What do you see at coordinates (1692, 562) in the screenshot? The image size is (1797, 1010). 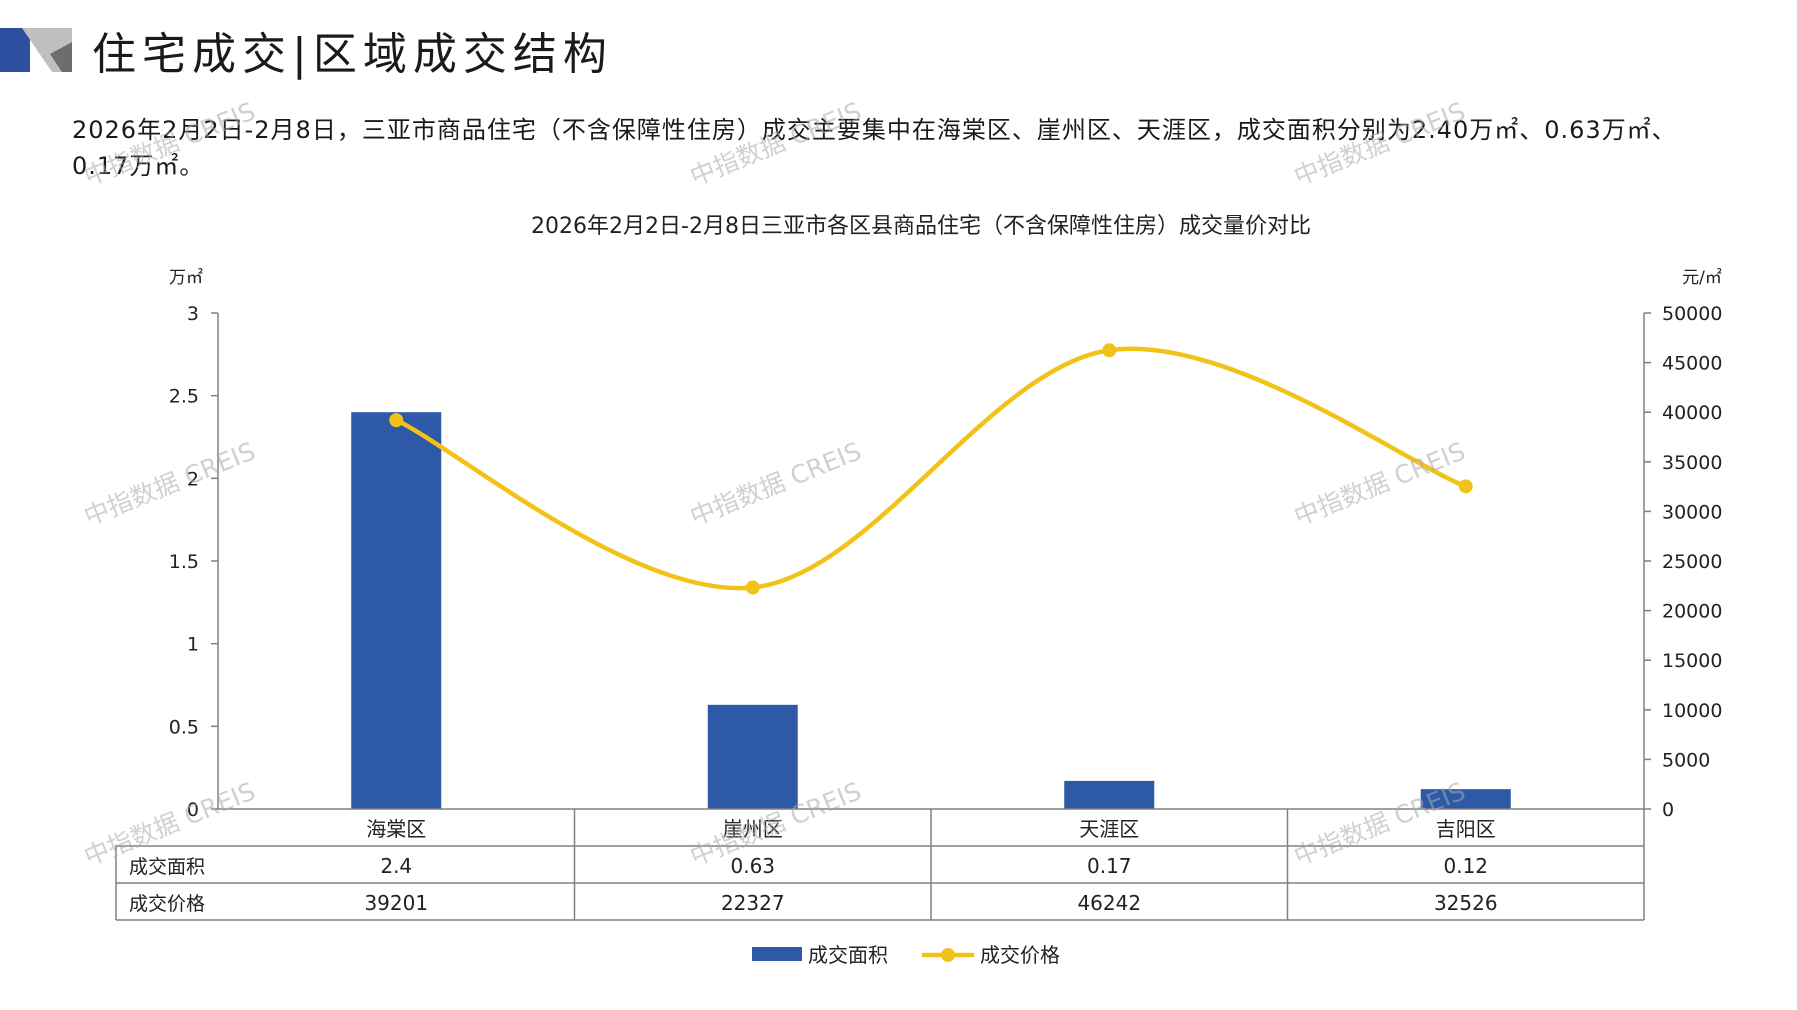 I see `right-axis-tick-label: 25000` at bounding box center [1692, 562].